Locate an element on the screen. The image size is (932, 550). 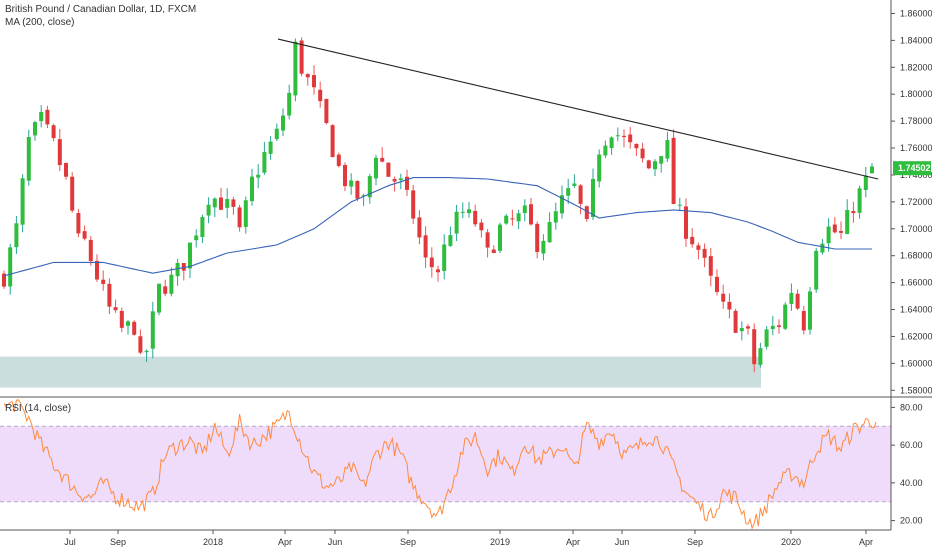
price-tick-label: 1.76000 is located at coordinates (916, 148).